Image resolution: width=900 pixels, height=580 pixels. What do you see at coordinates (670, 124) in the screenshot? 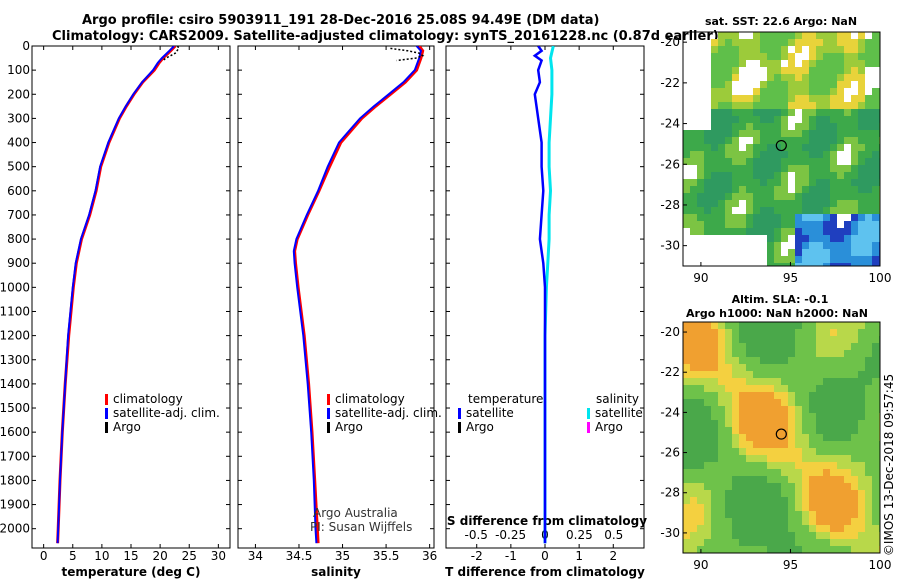
I see `map-1-lat-label: -24` at bounding box center [670, 124].